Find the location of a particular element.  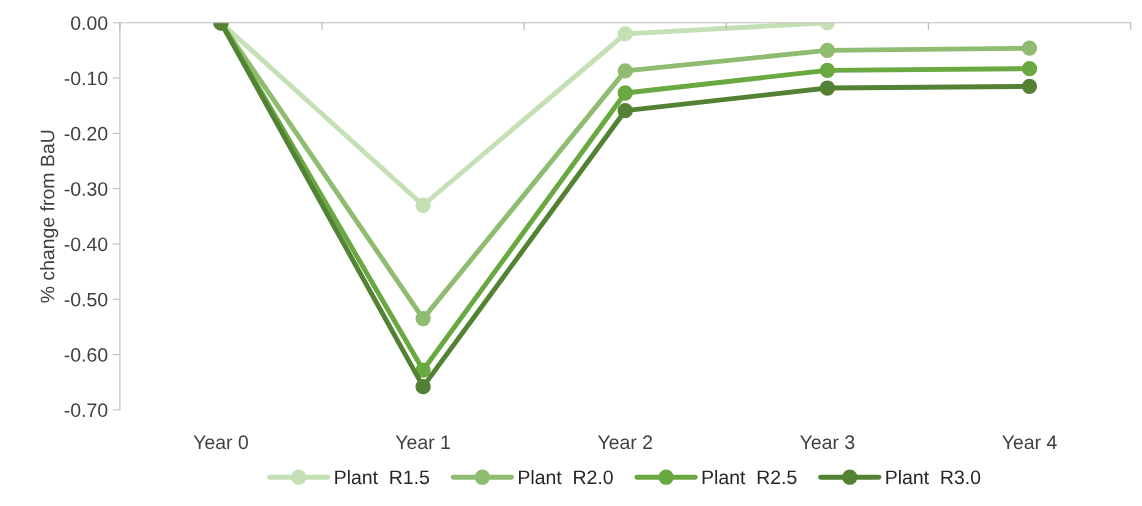

legend-label: Plant R2.0 is located at coordinates (565, 477).